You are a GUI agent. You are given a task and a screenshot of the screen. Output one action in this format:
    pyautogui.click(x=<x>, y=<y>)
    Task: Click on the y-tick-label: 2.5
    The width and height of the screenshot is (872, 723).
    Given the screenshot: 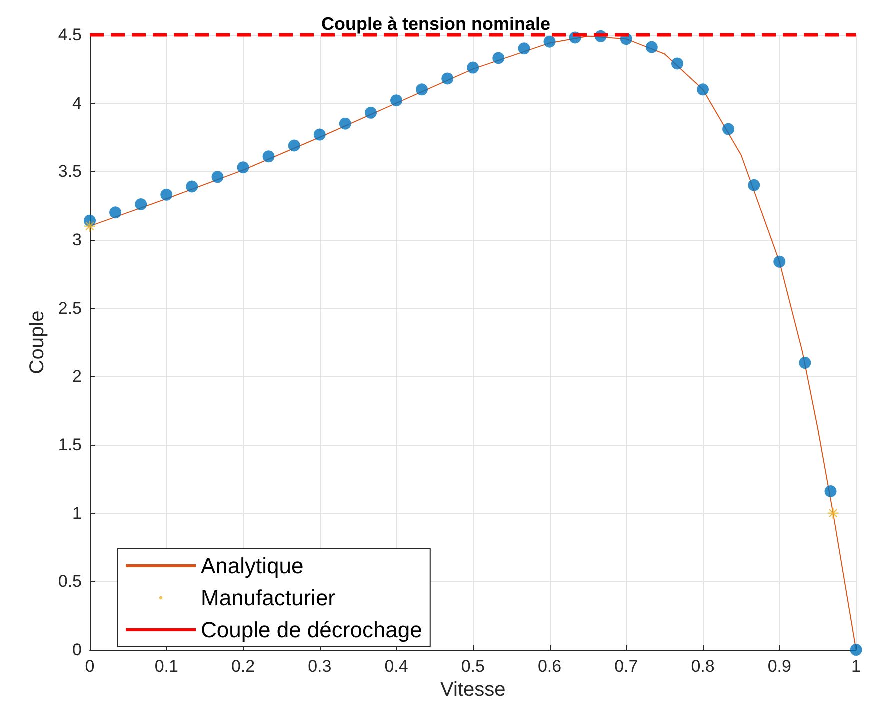 What is the action you would take?
    pyautogui.click(x=70, y=308)
    